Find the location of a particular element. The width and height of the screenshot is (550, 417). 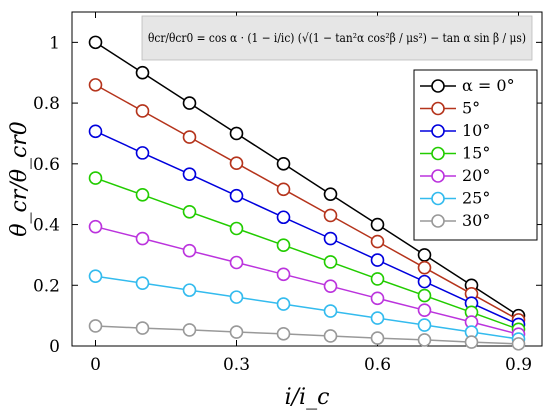

series-line is located at coordinates (307, 307).